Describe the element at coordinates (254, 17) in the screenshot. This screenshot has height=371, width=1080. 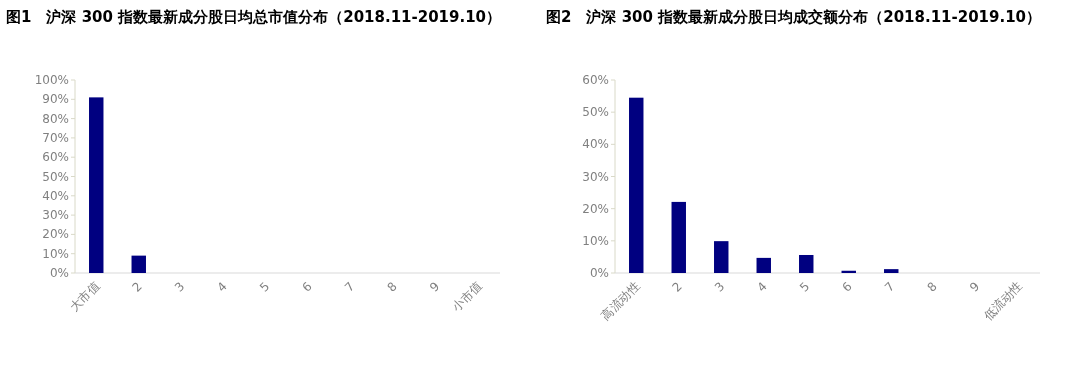
I see `chart-title: 图1 沪深 300 指数最新成分股日均总市值分布（2018.11-2019.10）` at that location.